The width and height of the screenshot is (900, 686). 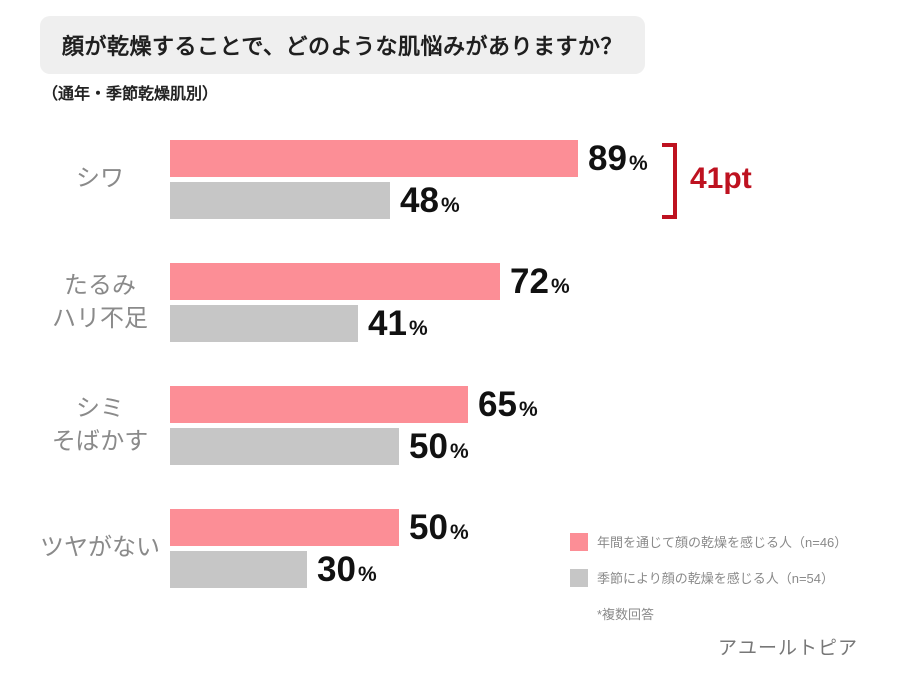 What do you see at coordinates (520, 425) in the screenshot?
I see `bar-group: 65% 50%` at bounding box center [520, 425].